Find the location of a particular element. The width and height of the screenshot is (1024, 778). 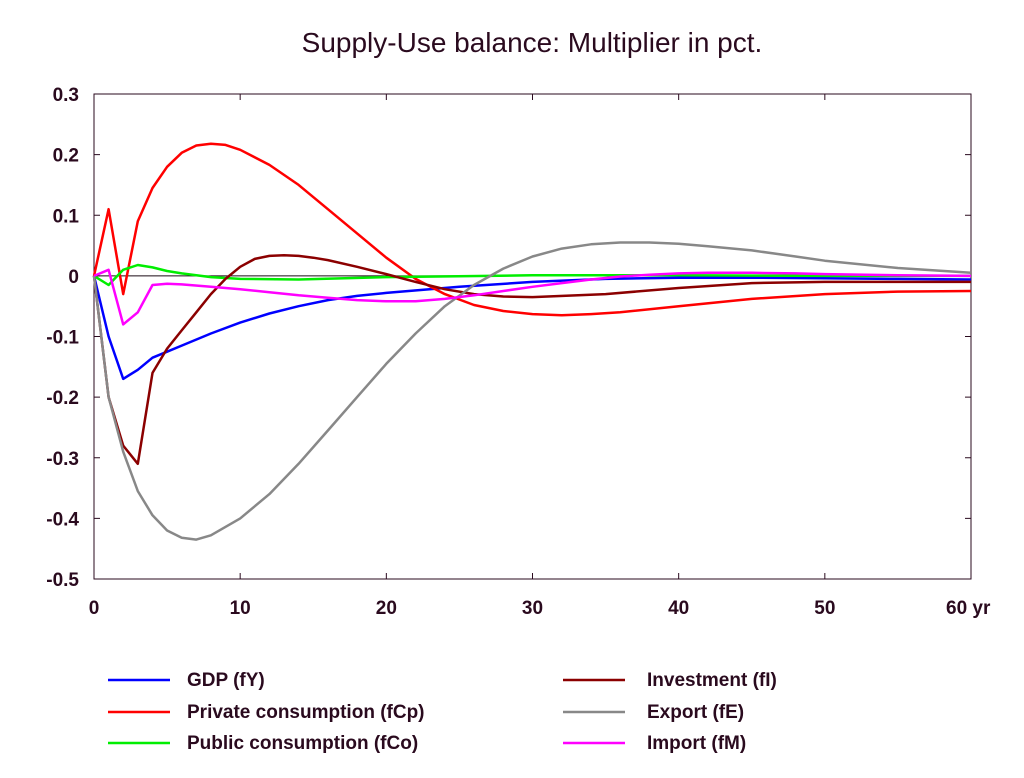

x-tick-label: 50 is located at coordinates (824, 608).